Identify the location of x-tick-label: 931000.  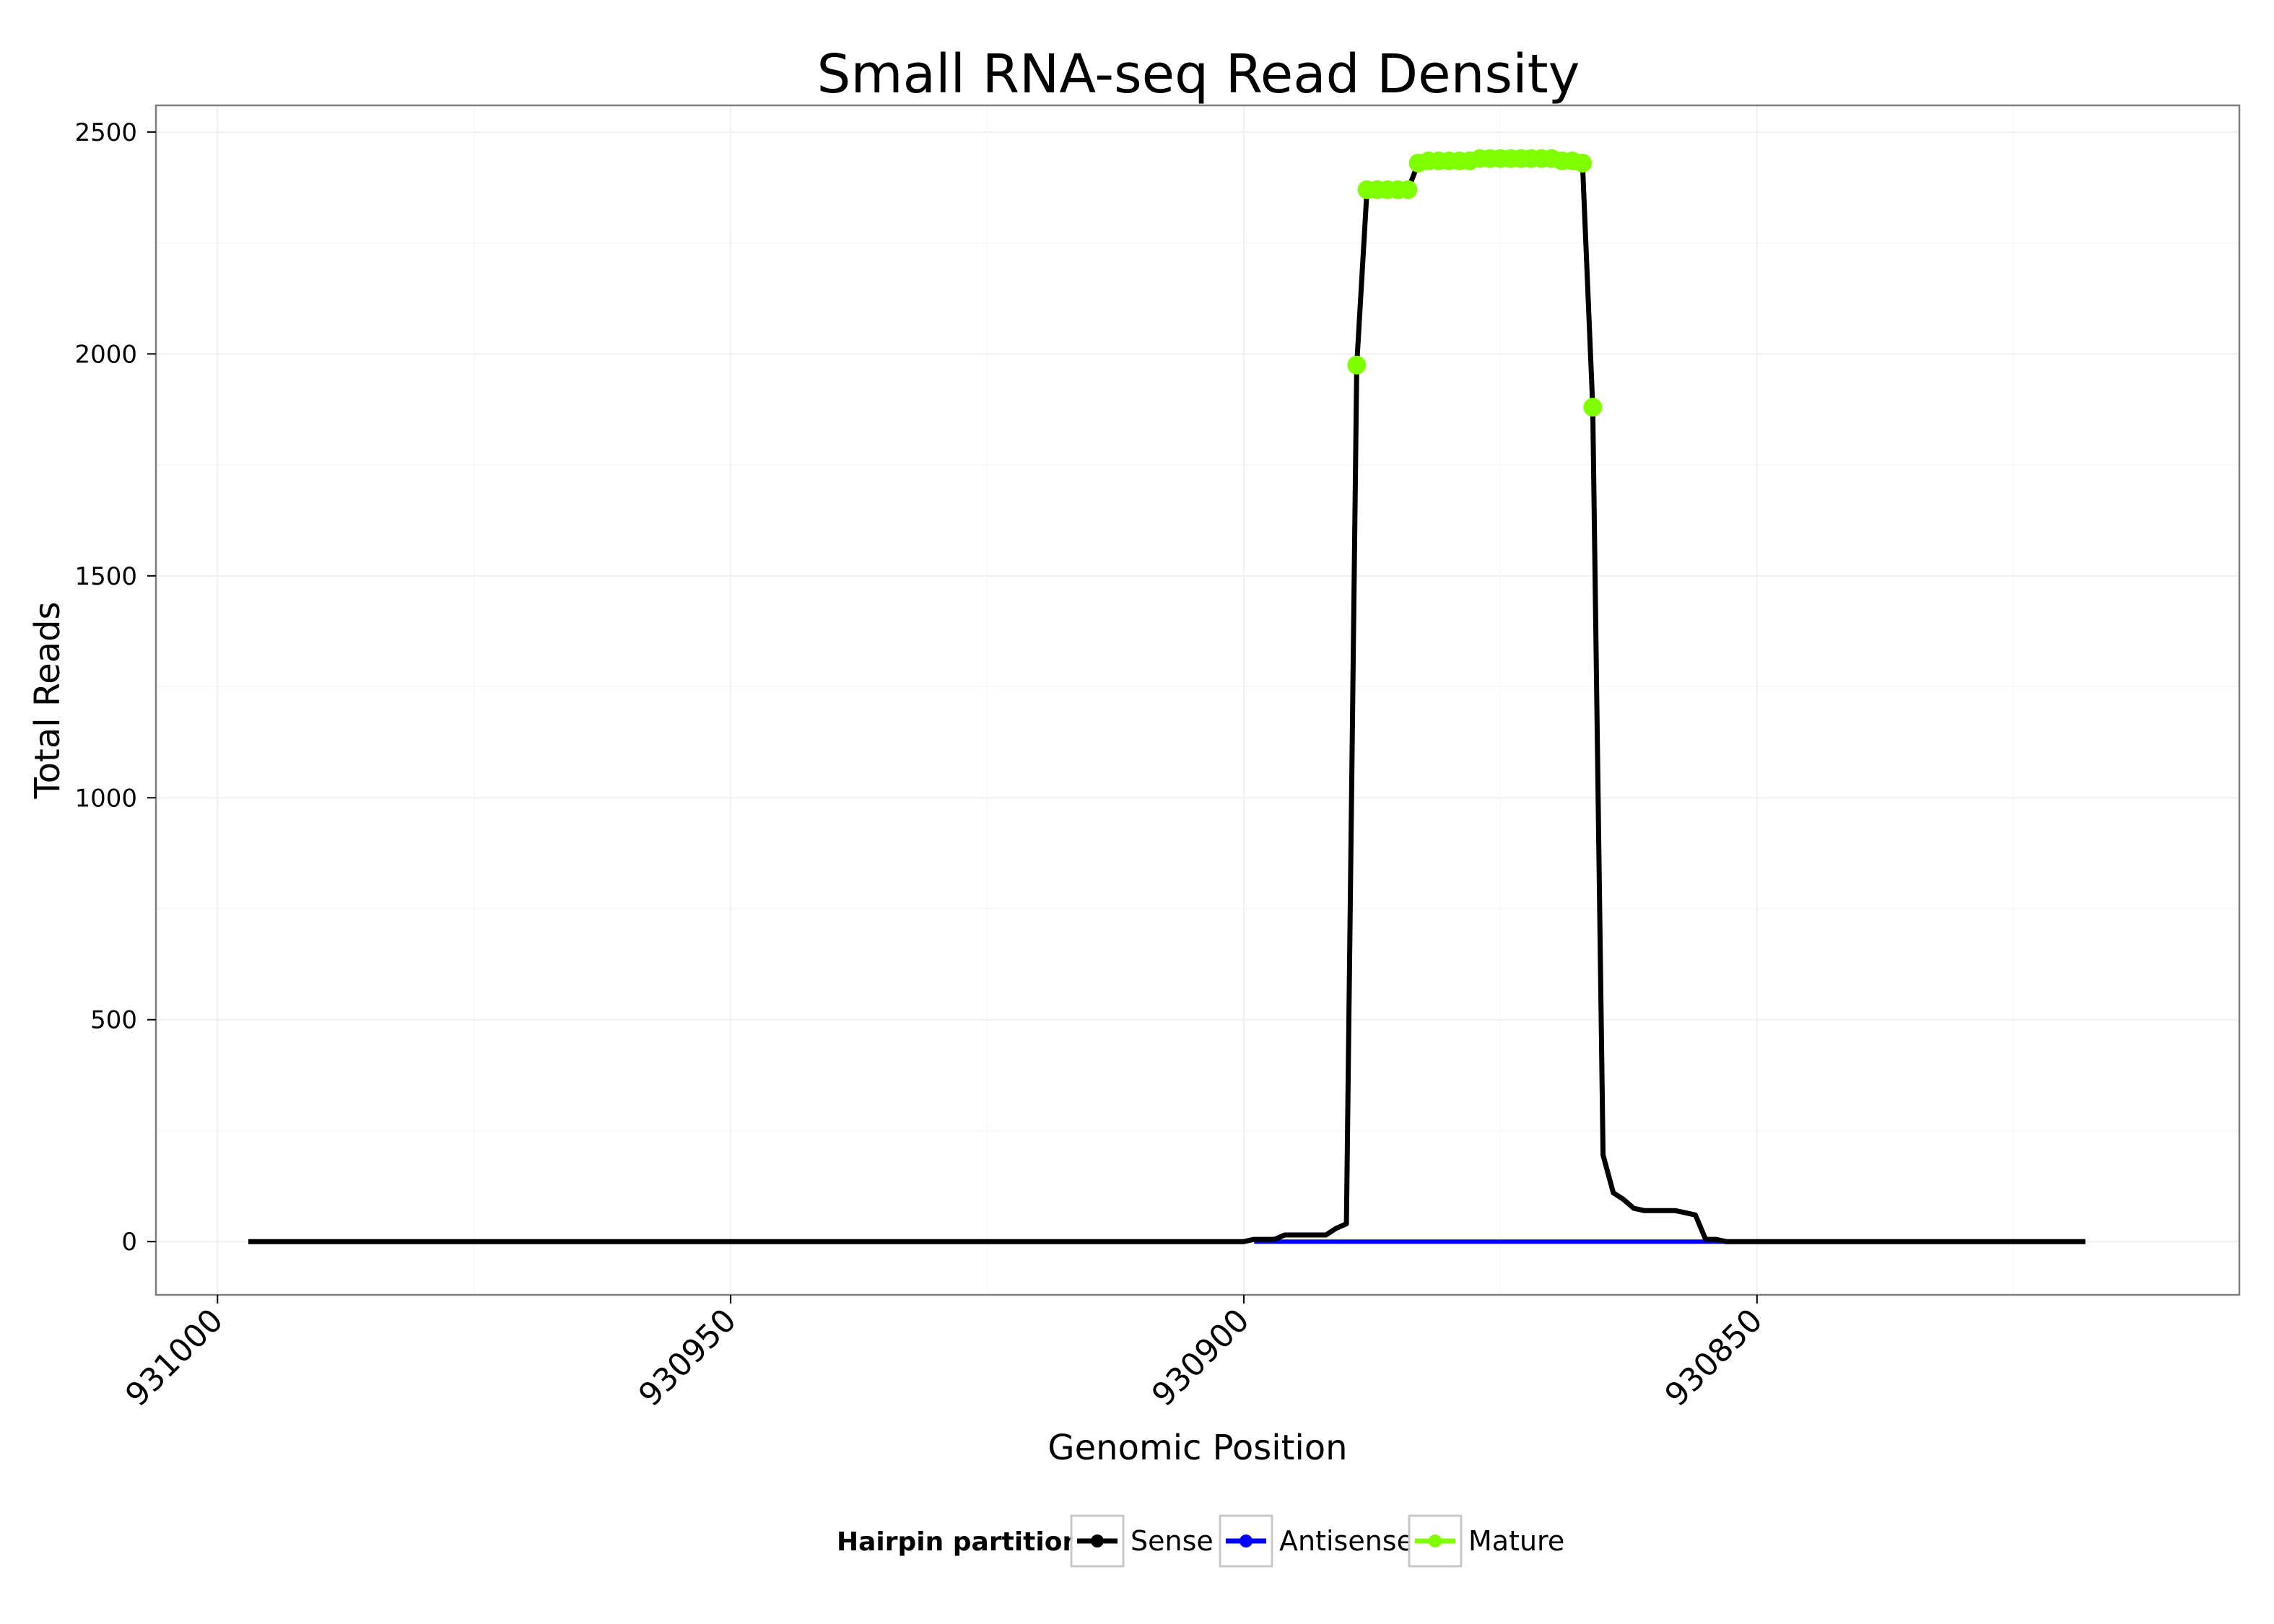
(174, 1358).